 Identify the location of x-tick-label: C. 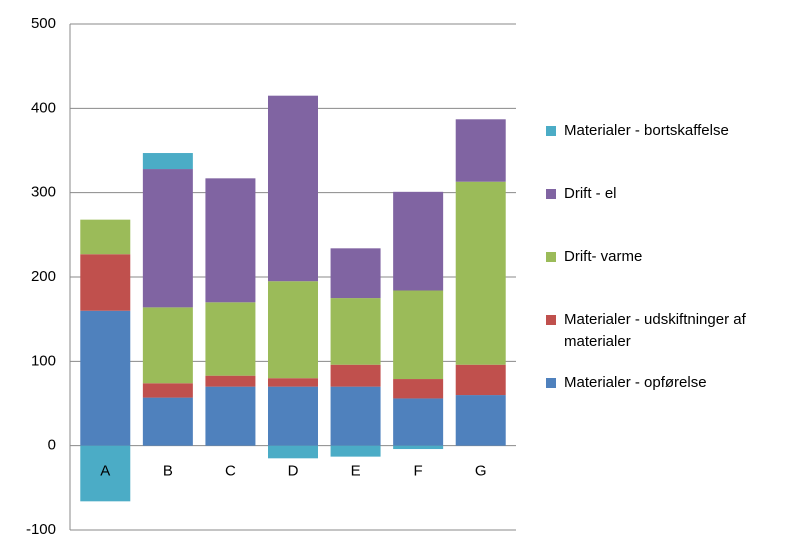
(230, 471).